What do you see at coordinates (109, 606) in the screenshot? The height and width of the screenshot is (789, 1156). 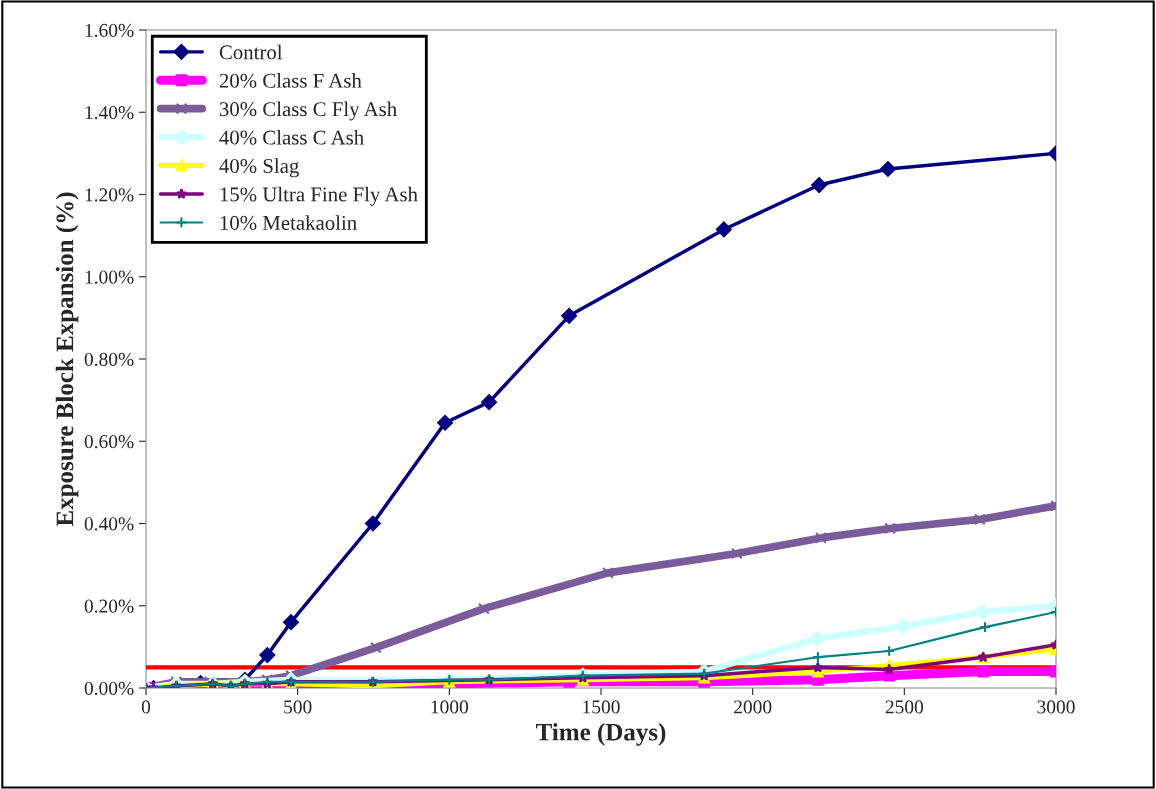 I see `y-tick-label: 0.20%` at bounding box center [109, 606].